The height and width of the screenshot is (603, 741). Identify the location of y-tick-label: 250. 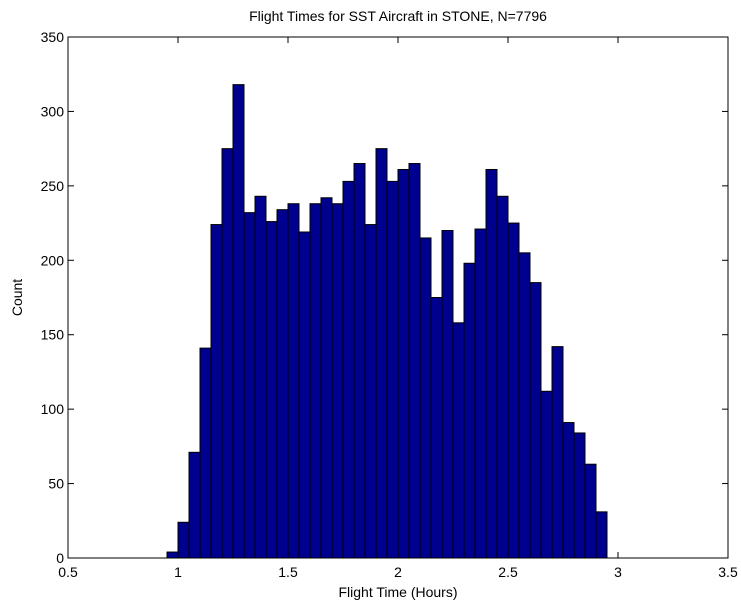
(53, 186).